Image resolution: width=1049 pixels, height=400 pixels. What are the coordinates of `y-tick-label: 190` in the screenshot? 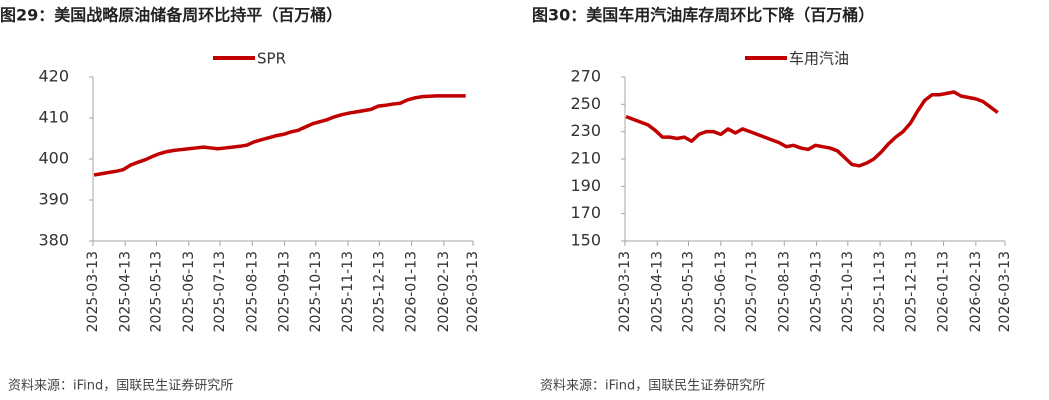 It's located at (585, 185).